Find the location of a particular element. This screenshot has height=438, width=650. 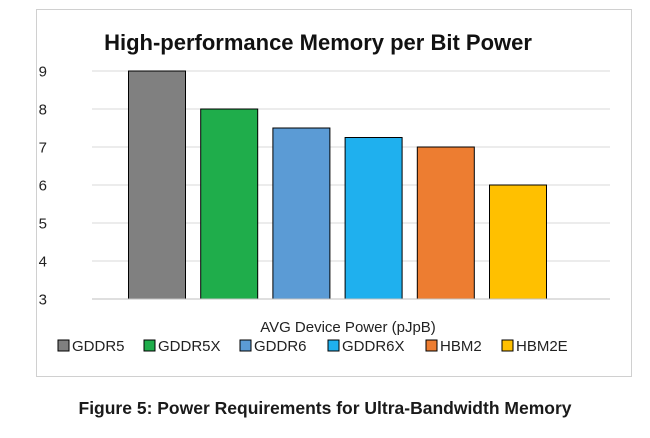

y-tick-label: 9 is located at coordinates (43, 72).